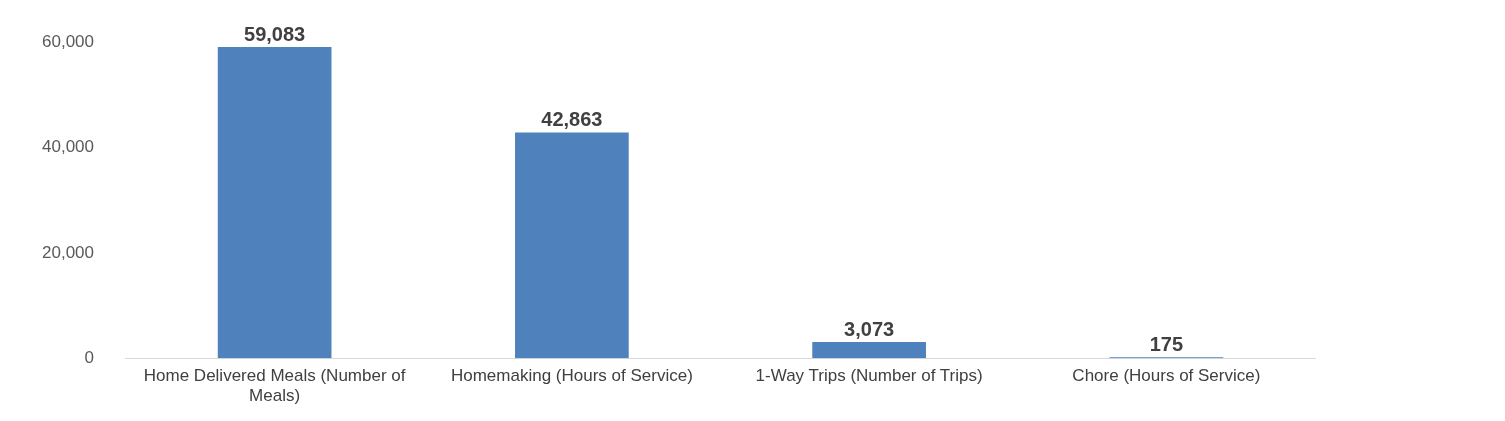 This screenshot has height=421, width=1505. What do you see at coordinates (571, 376) in the screenshot?
I see `x-tick-label: Homemaking (Hours of Service)` at bounding box center [571, 376].